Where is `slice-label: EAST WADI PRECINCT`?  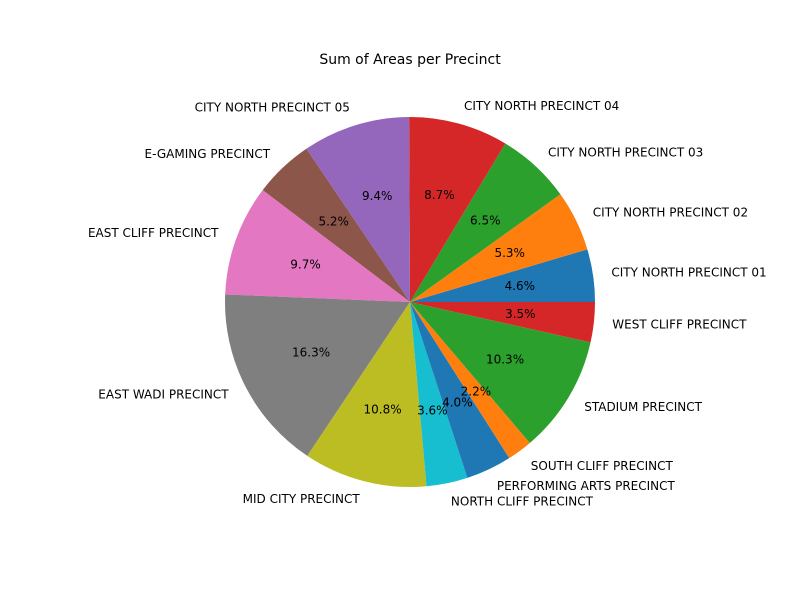
slice-label: EAST WADI PRECINCT is located at coordinates (163, 394).